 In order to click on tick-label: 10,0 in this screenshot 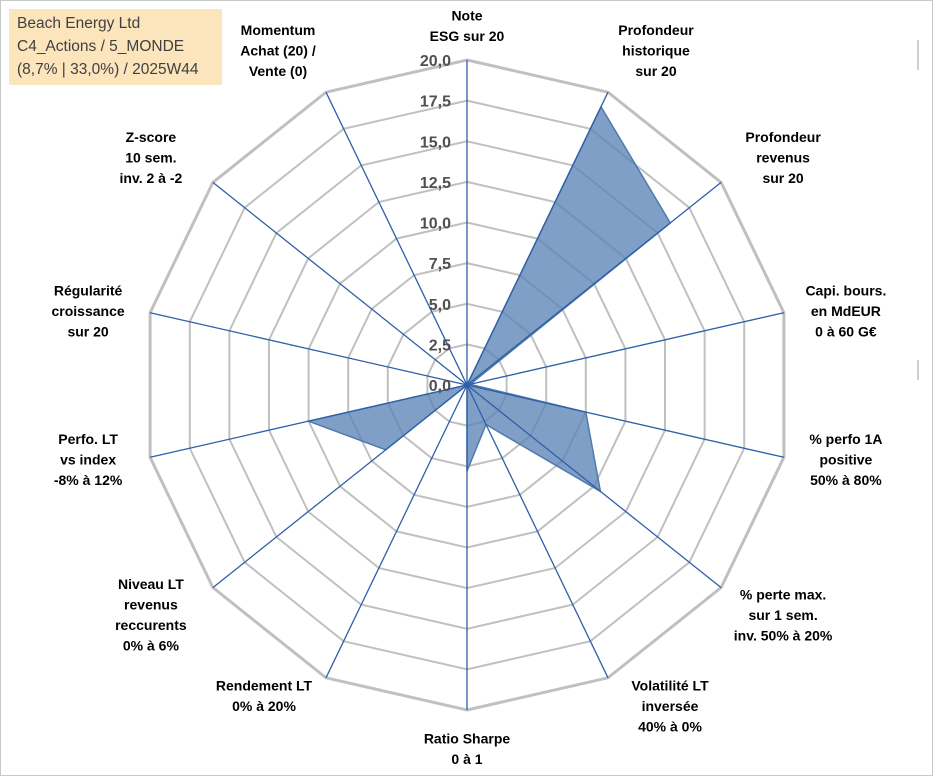, I will do `click(435, 224)`.